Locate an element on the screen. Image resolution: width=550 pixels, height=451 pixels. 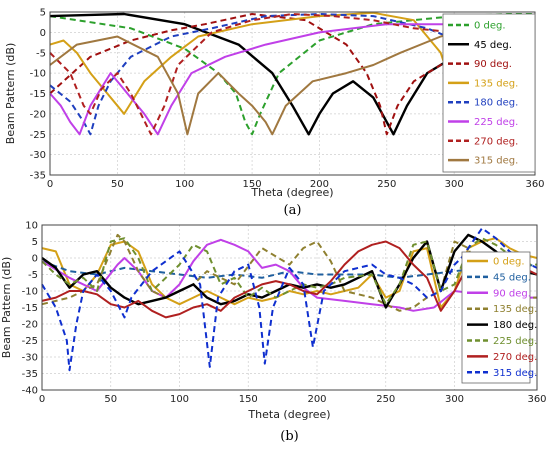
figure-caption: (a) is located at coordinates (293, 210).